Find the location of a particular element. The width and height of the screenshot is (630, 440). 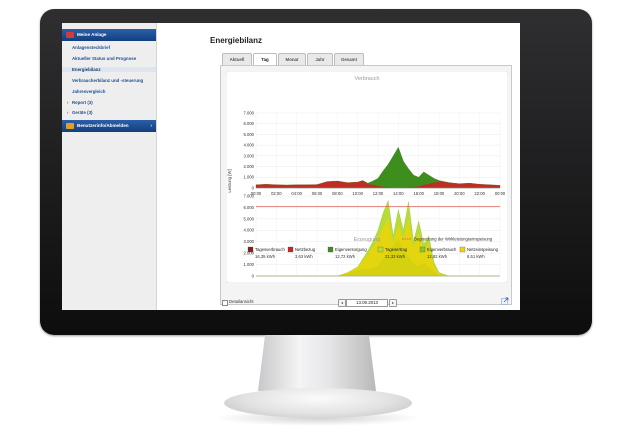

user-icon is located at coordinates (70, 126).